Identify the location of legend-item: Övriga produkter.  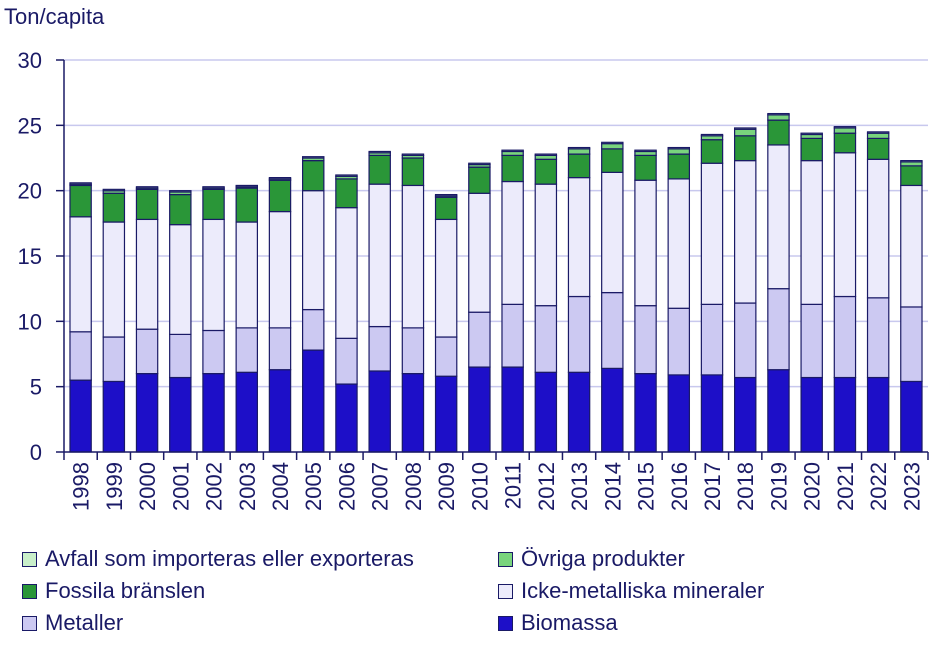
(591, 559).